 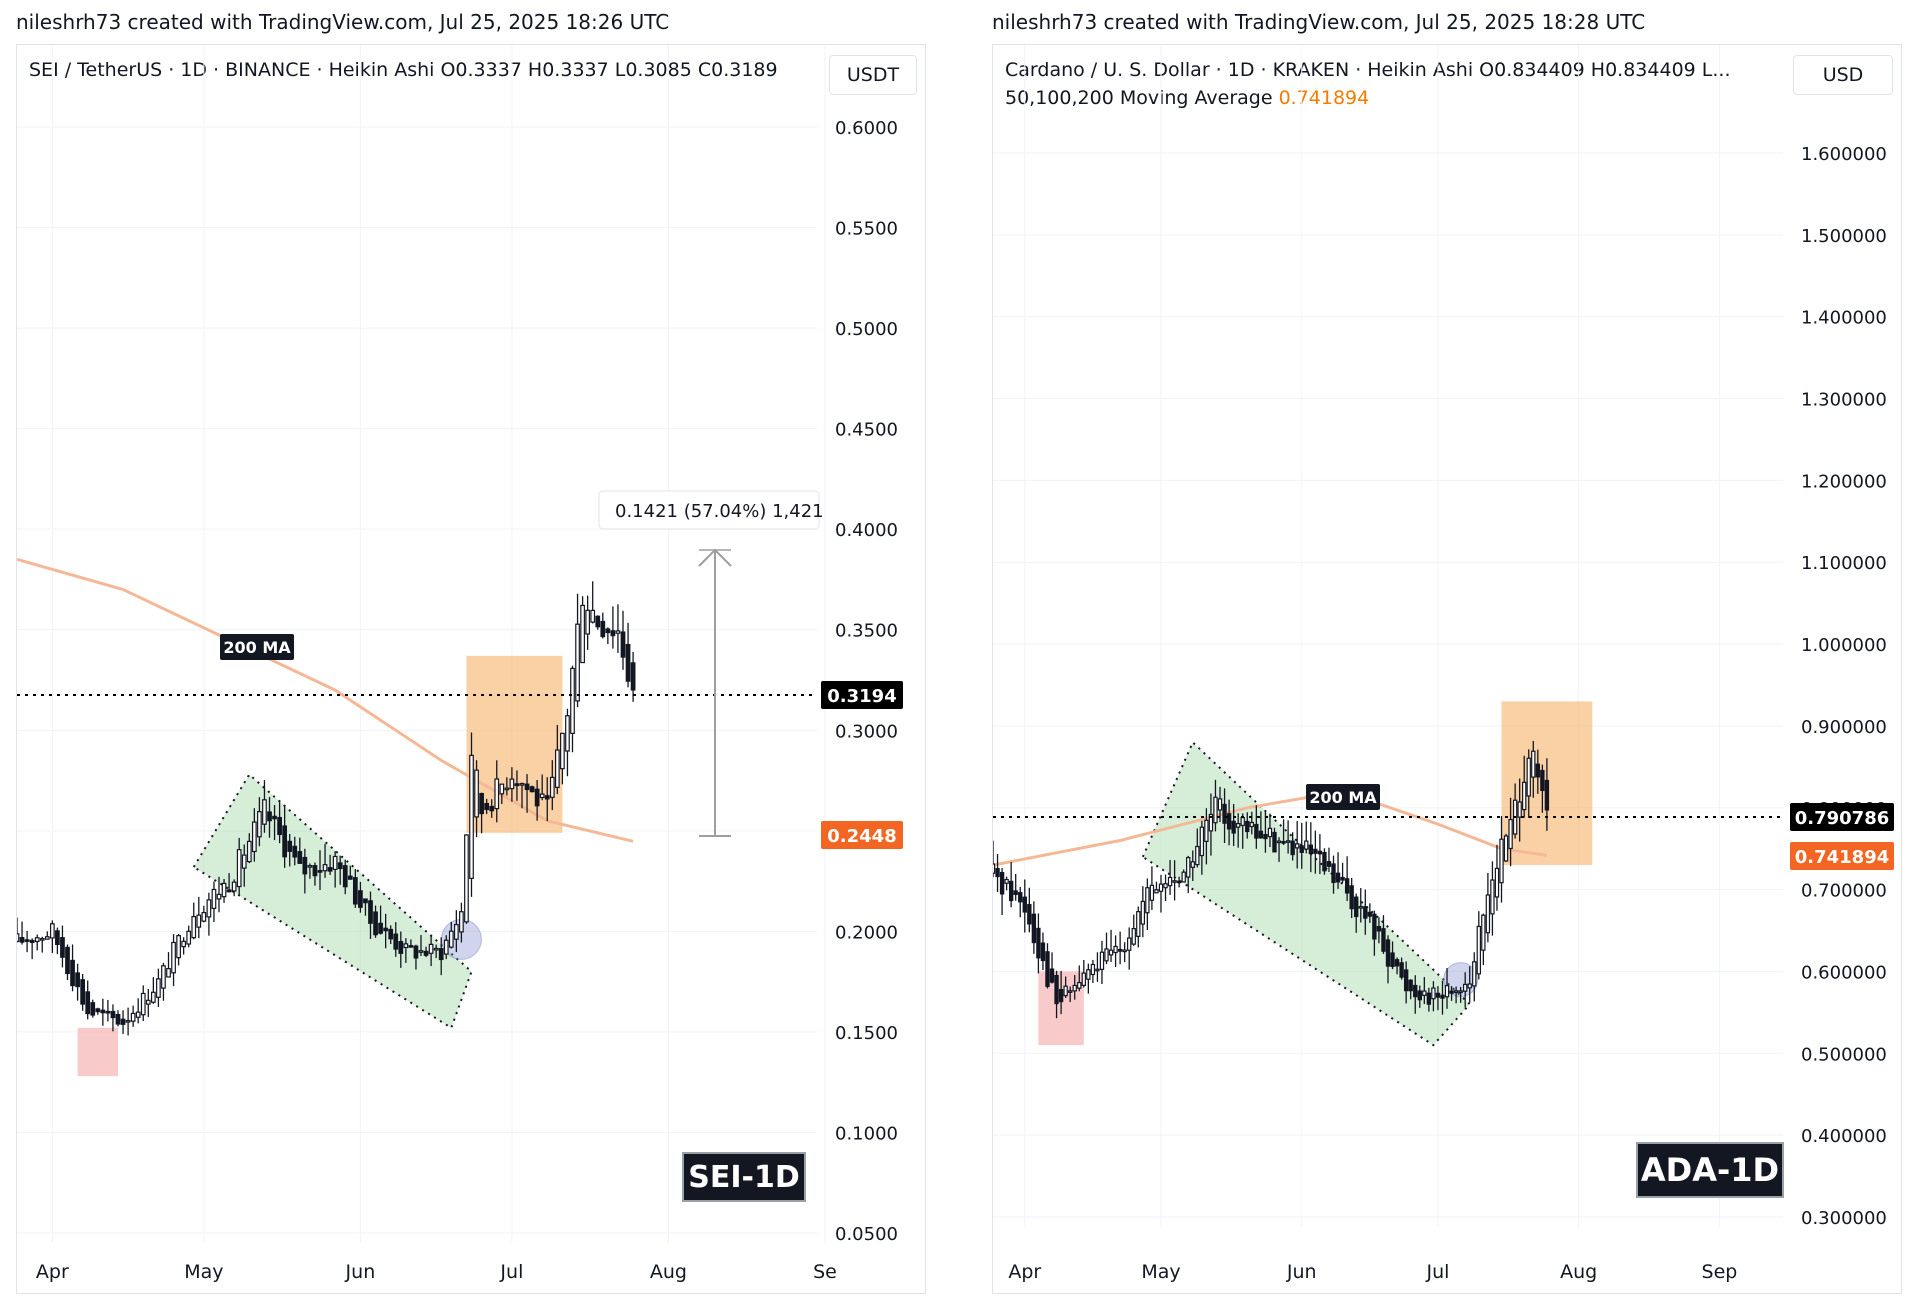 What do you see at coordinates (1842, 857) in the screenshot?
I see `svg-text: 0.741894` at bounding box center [1842, 857].